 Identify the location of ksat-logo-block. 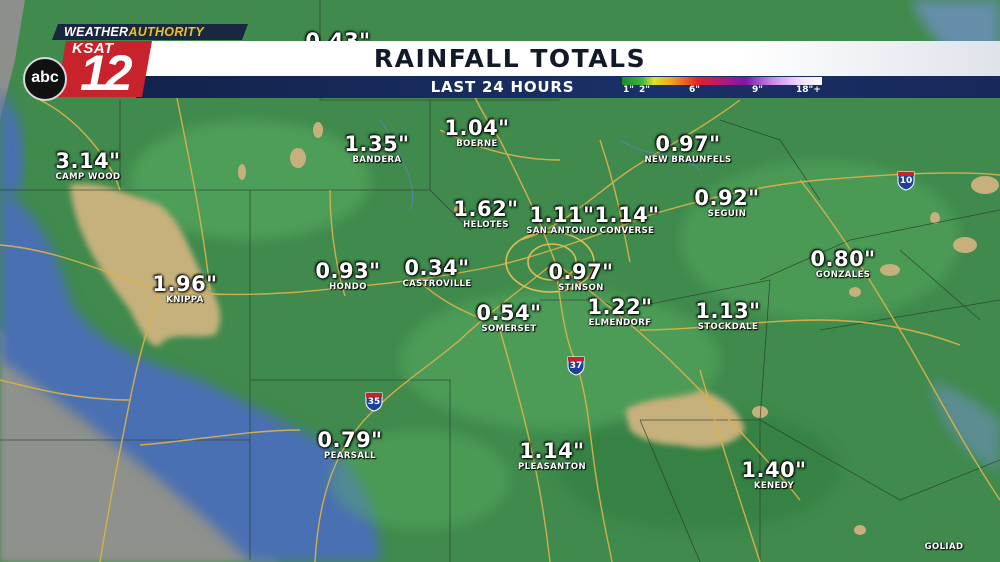
(104, 69).